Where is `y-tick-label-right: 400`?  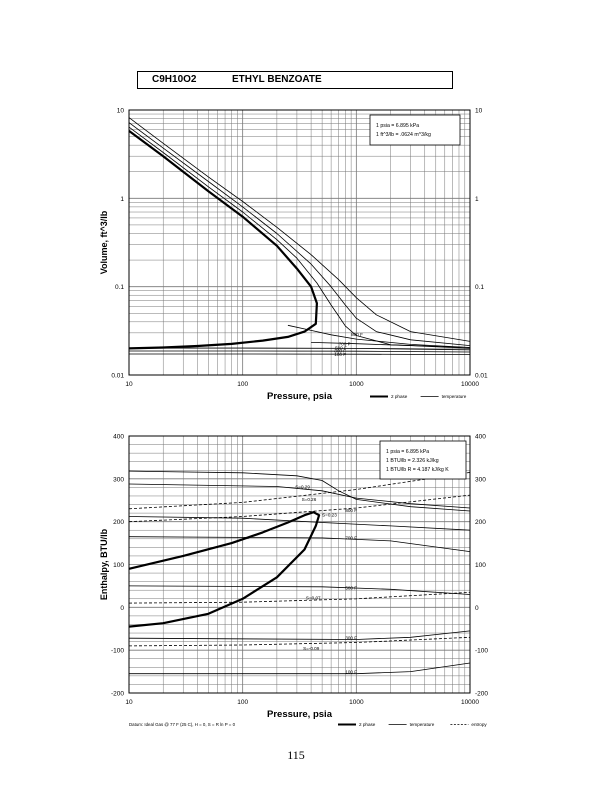 y-tick-label-right: 400 is located at coordinates (480, 437).